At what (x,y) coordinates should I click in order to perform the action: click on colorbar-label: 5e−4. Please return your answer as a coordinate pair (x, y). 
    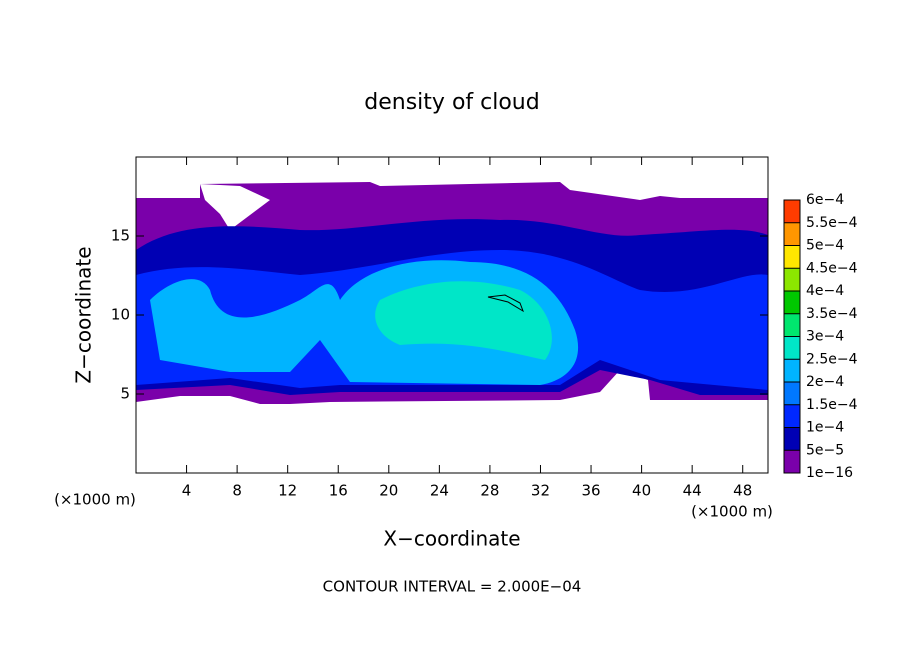
    Looking at the image, I should click on (825, 246).